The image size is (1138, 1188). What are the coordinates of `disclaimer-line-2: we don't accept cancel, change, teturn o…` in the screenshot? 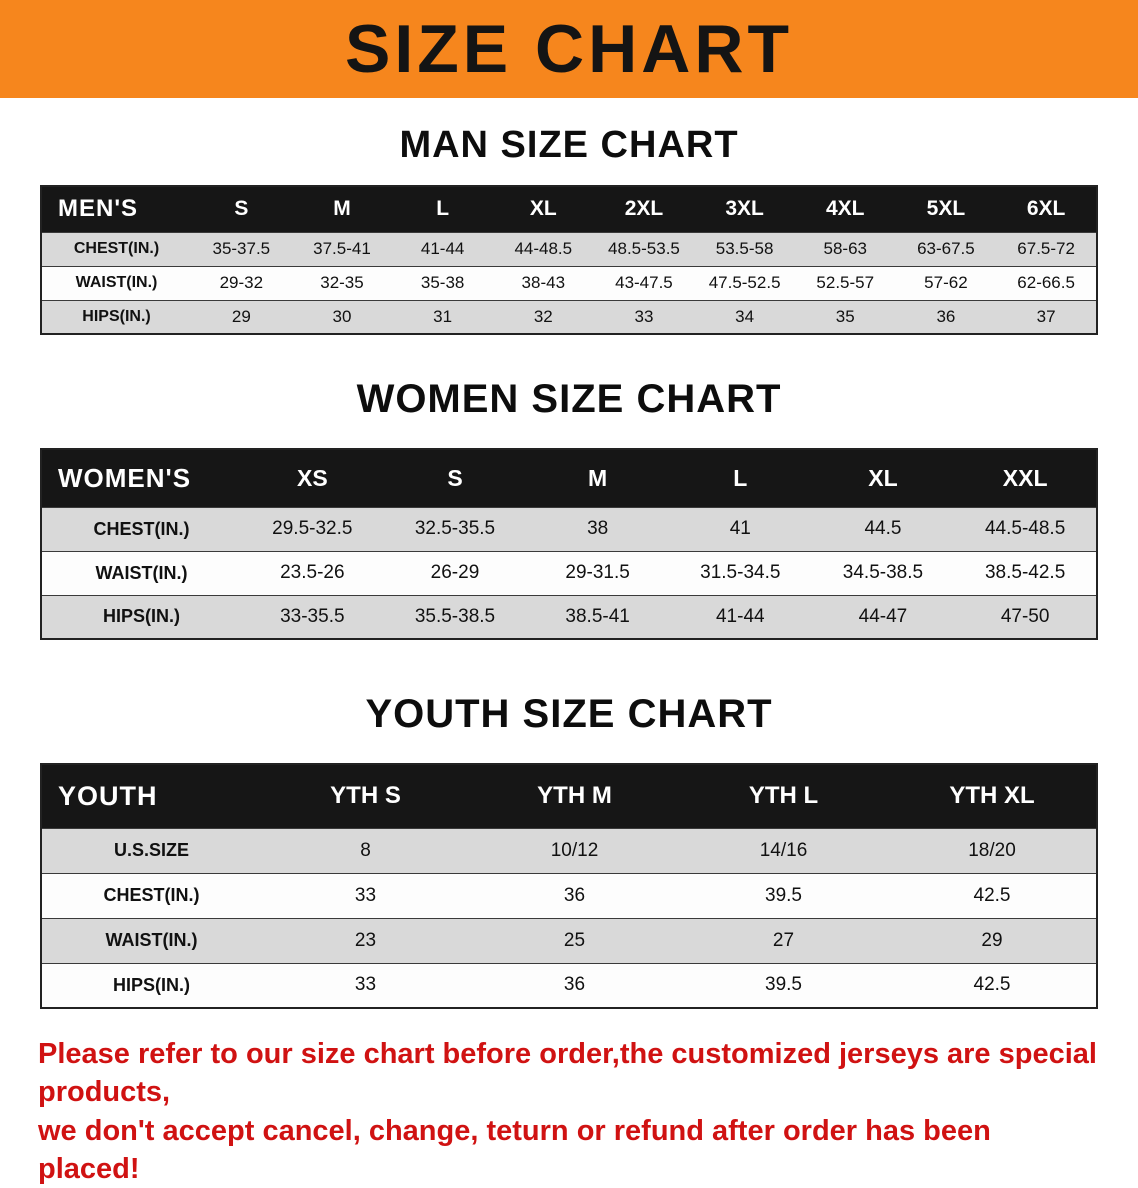 It's located at (514, 1149).